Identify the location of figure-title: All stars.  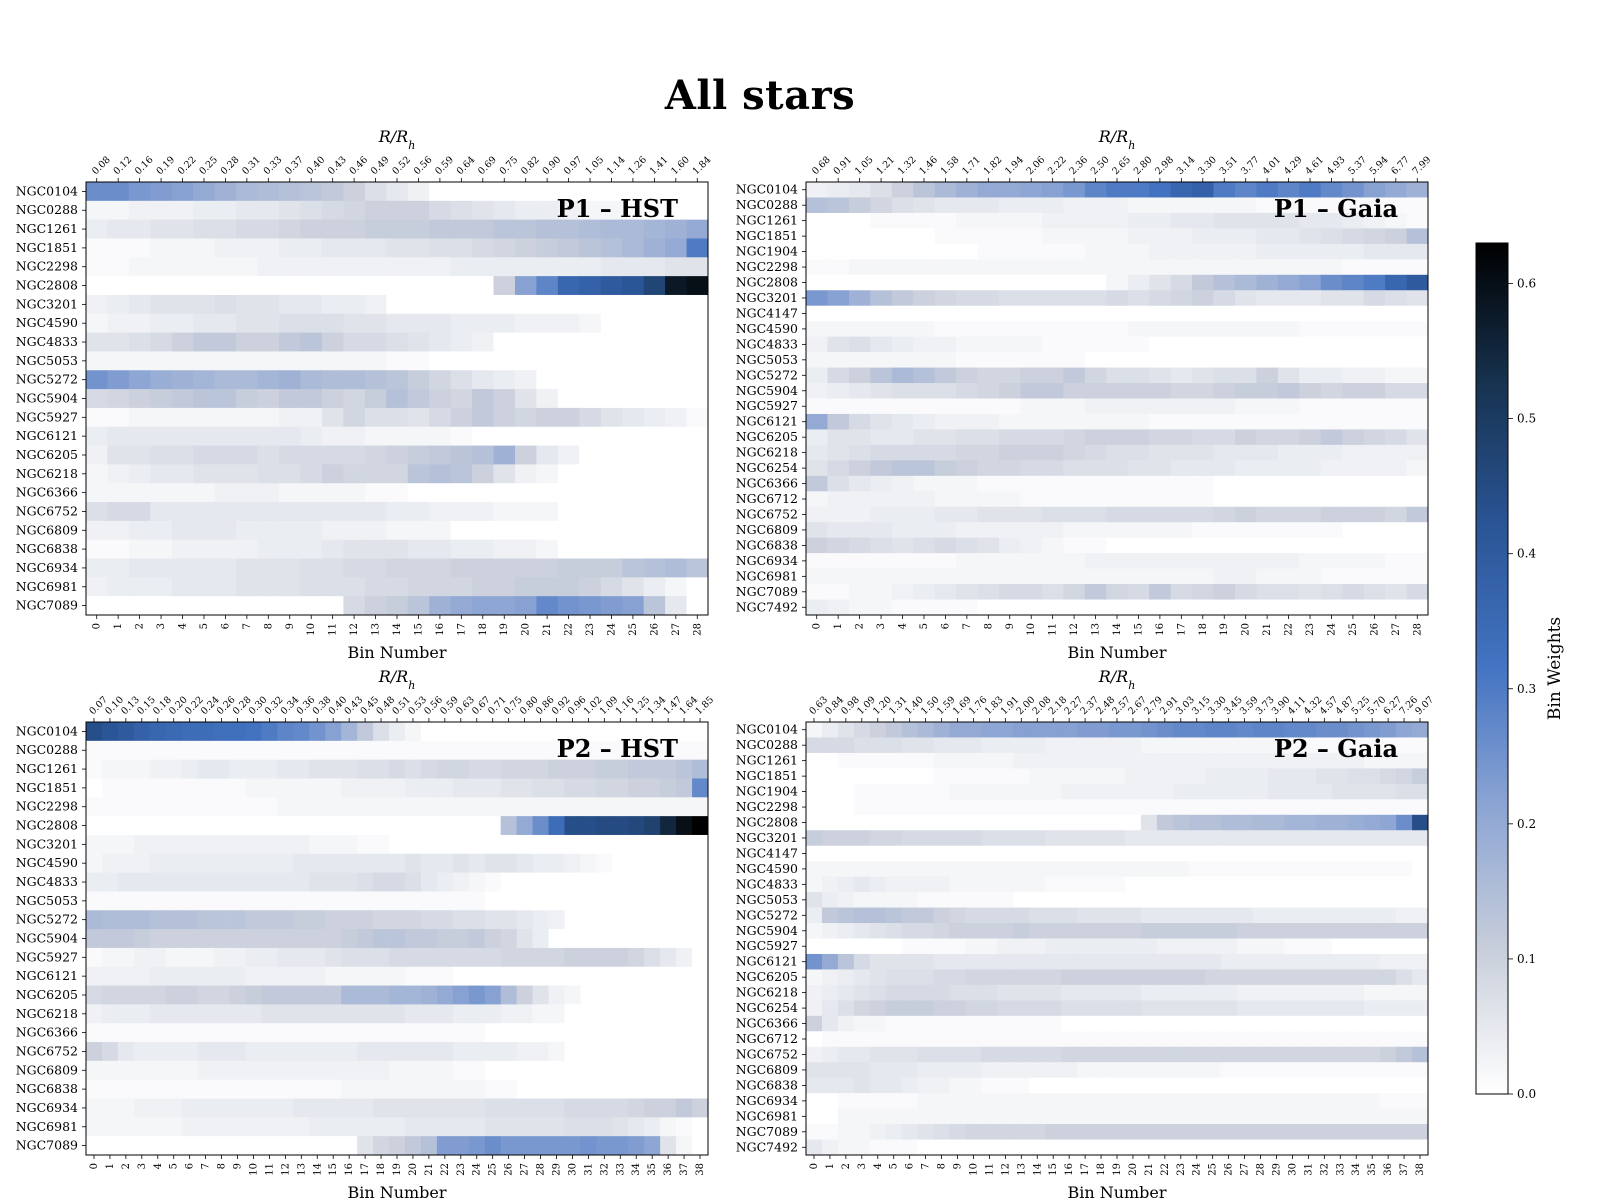
(760, 95).